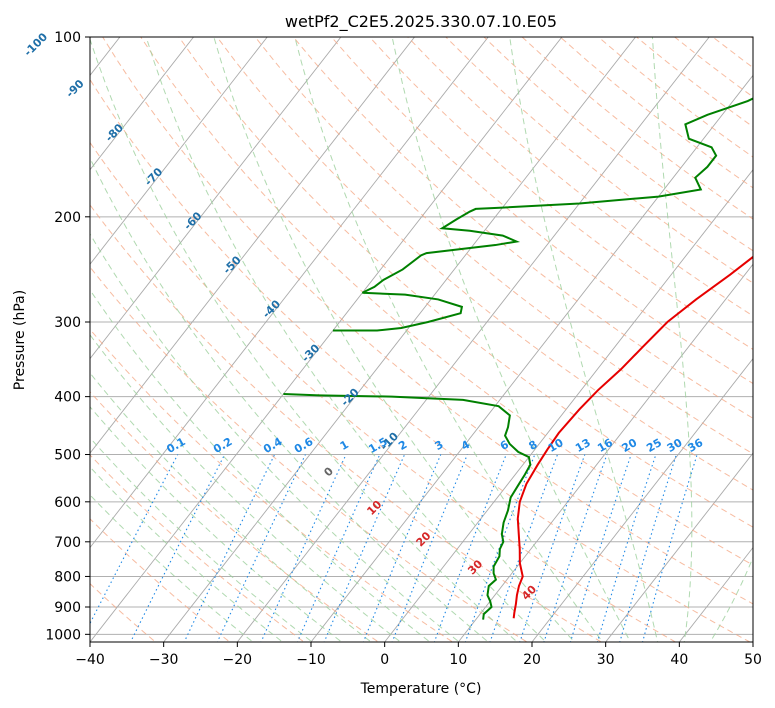  What do you see at coordinates (344, 445) in the screenshot?
I see `mixing-ratio-label: 1` at bounding box center [344, 445].